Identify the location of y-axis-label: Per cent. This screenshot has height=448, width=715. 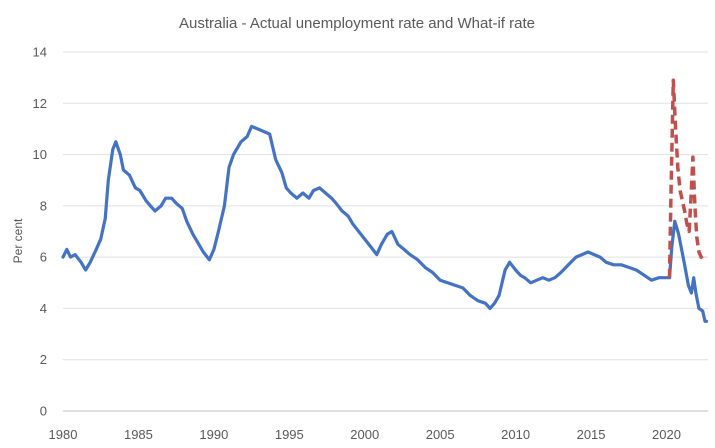
(18, 240).